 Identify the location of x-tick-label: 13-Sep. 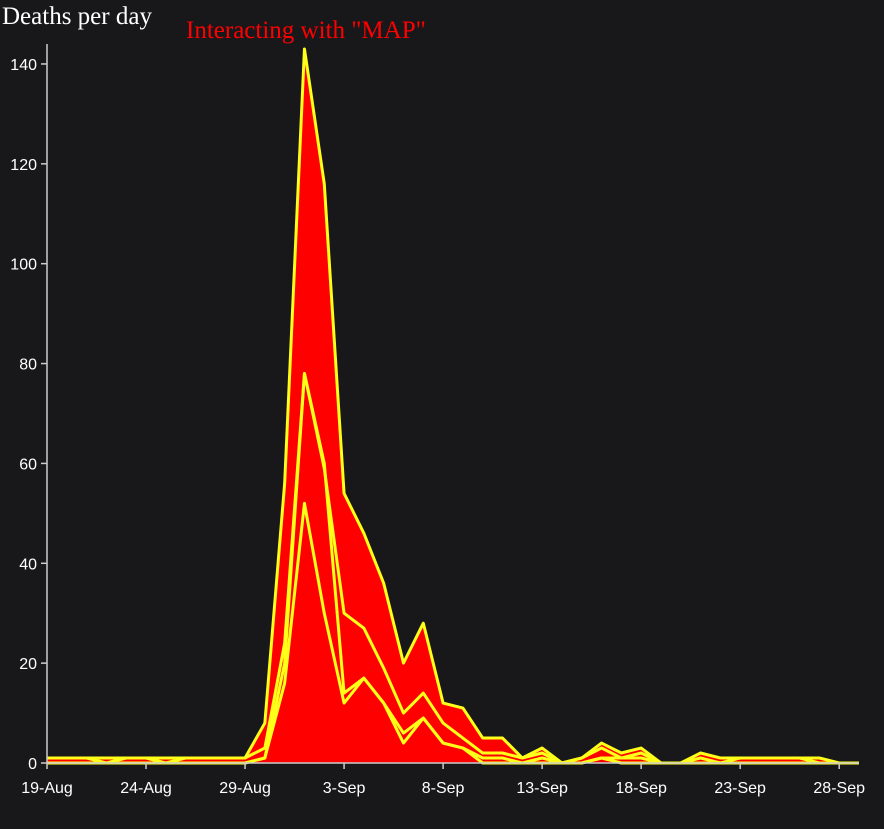
(542, 788).